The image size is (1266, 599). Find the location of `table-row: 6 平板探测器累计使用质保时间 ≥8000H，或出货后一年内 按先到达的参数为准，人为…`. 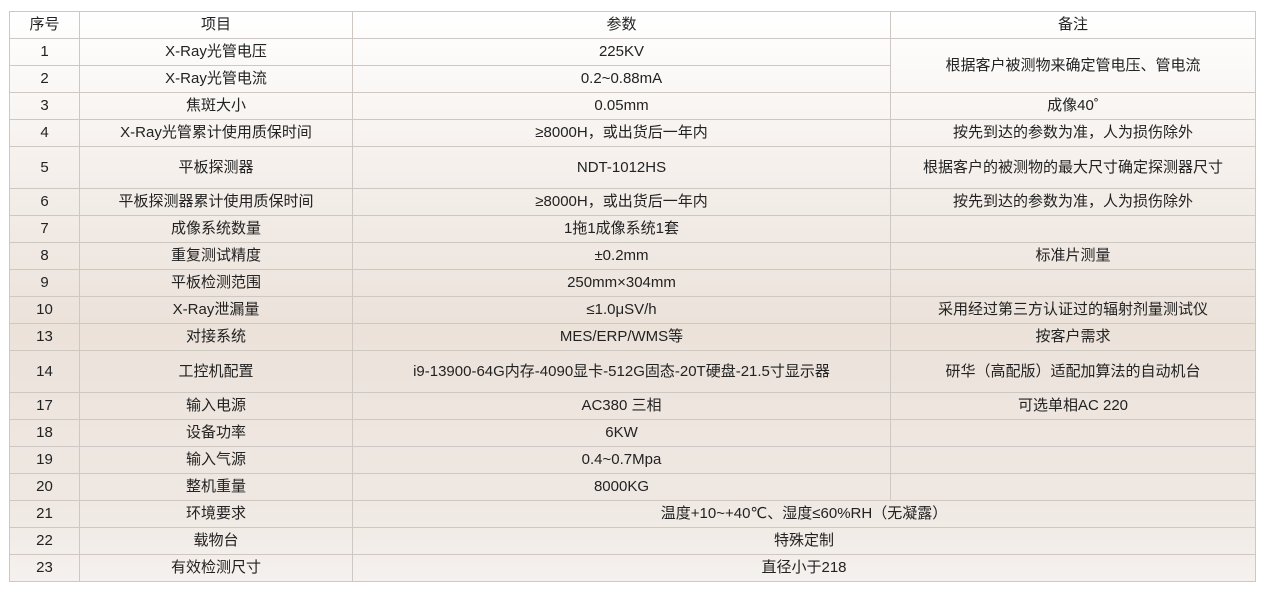

table-row: 6 平板探测器累计使用质保时间 ≥8000H，或出货后一年内 按先到达的参数为准，人为… is located at coordinates (632, 202).